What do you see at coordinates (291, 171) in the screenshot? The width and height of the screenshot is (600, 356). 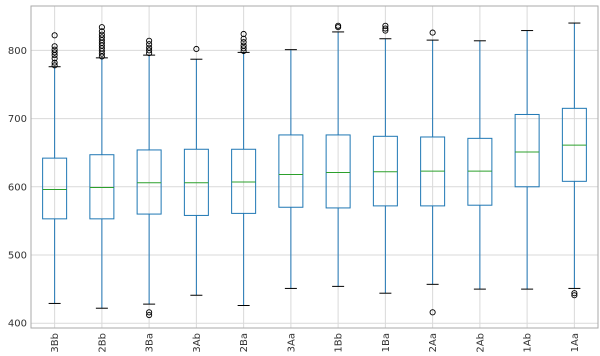 I see `box-3Aa` at bounding box center [291, 171].